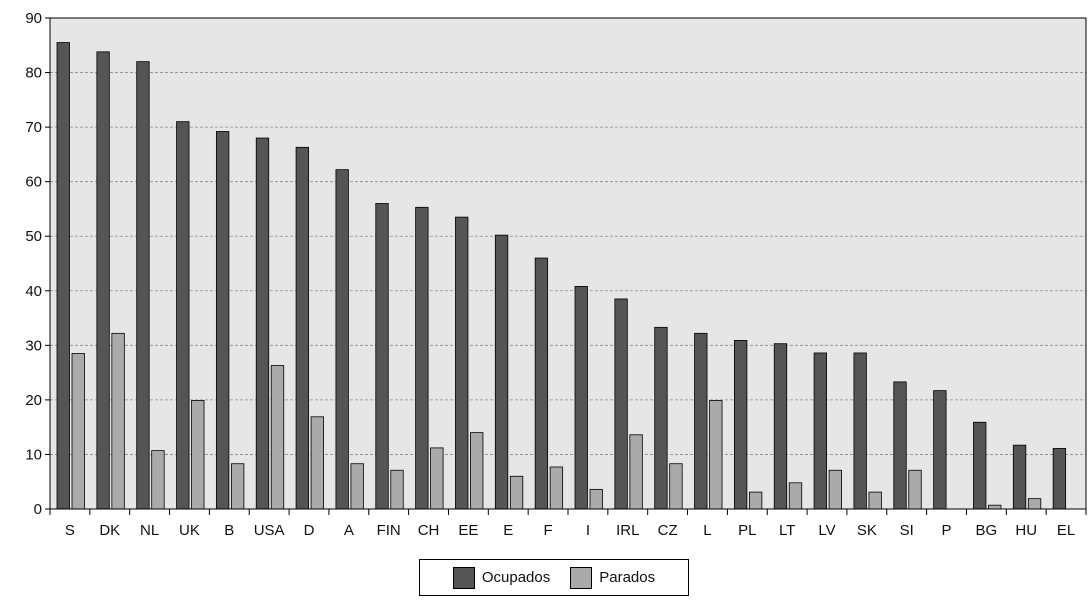  Describe the element at coordinates (668, 530) in the screenshot. I see `x-tick-label: CZ` at that location.